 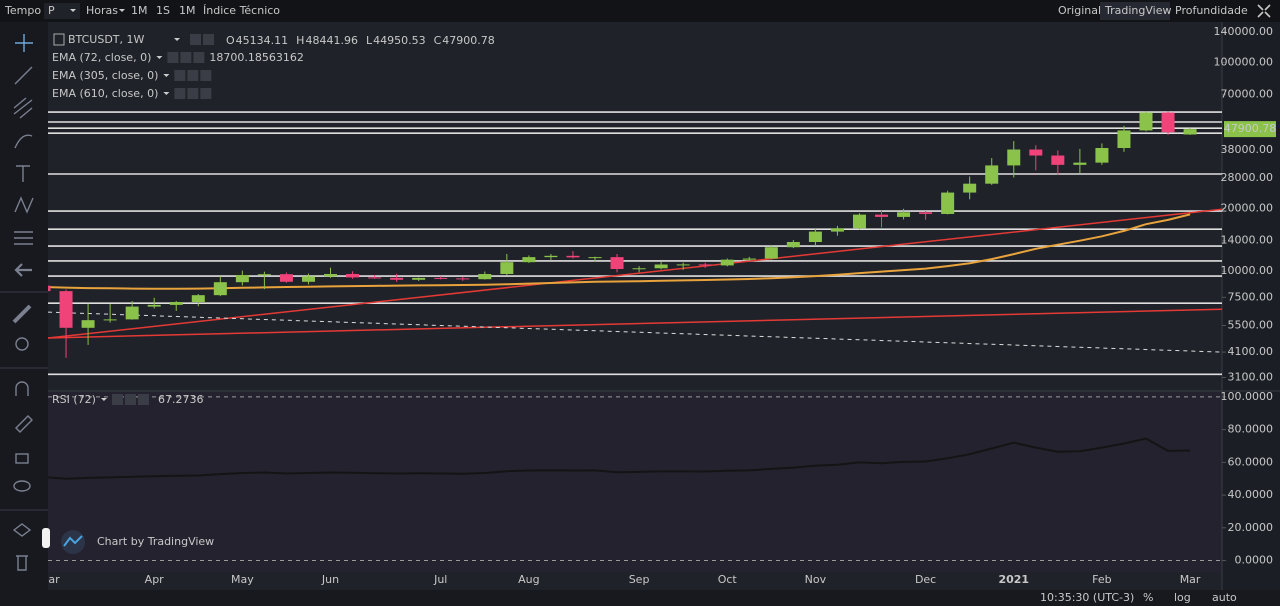 I want to click on status-item: auto, so click(x=1224, y=597).